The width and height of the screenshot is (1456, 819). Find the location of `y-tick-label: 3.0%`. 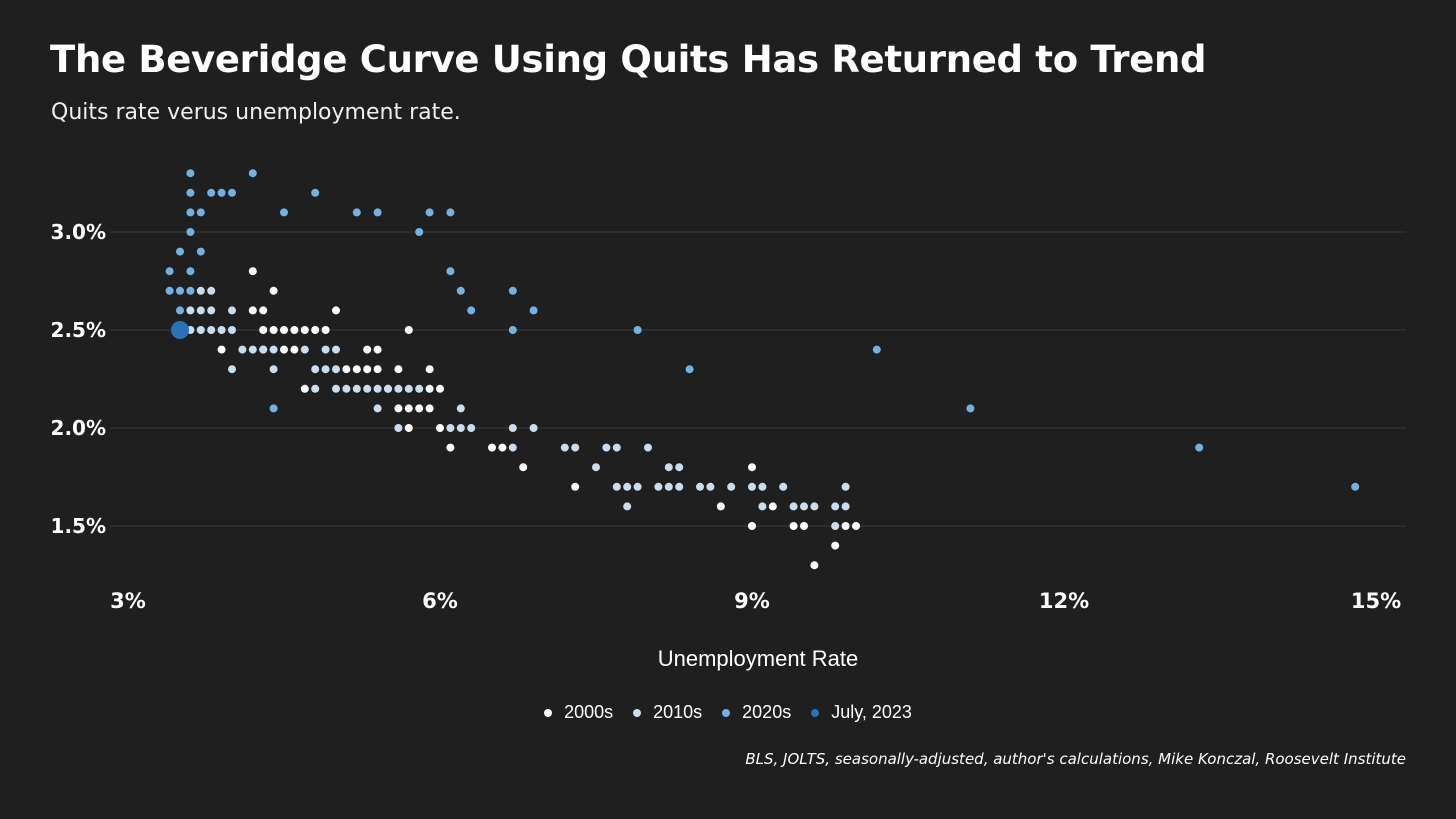

y-tick-label: 3.0% is located at coordinates (78, 232).